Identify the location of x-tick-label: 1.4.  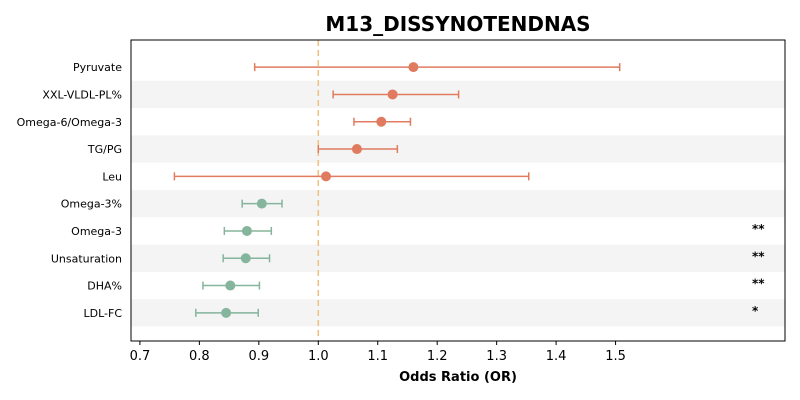
(556, 356).